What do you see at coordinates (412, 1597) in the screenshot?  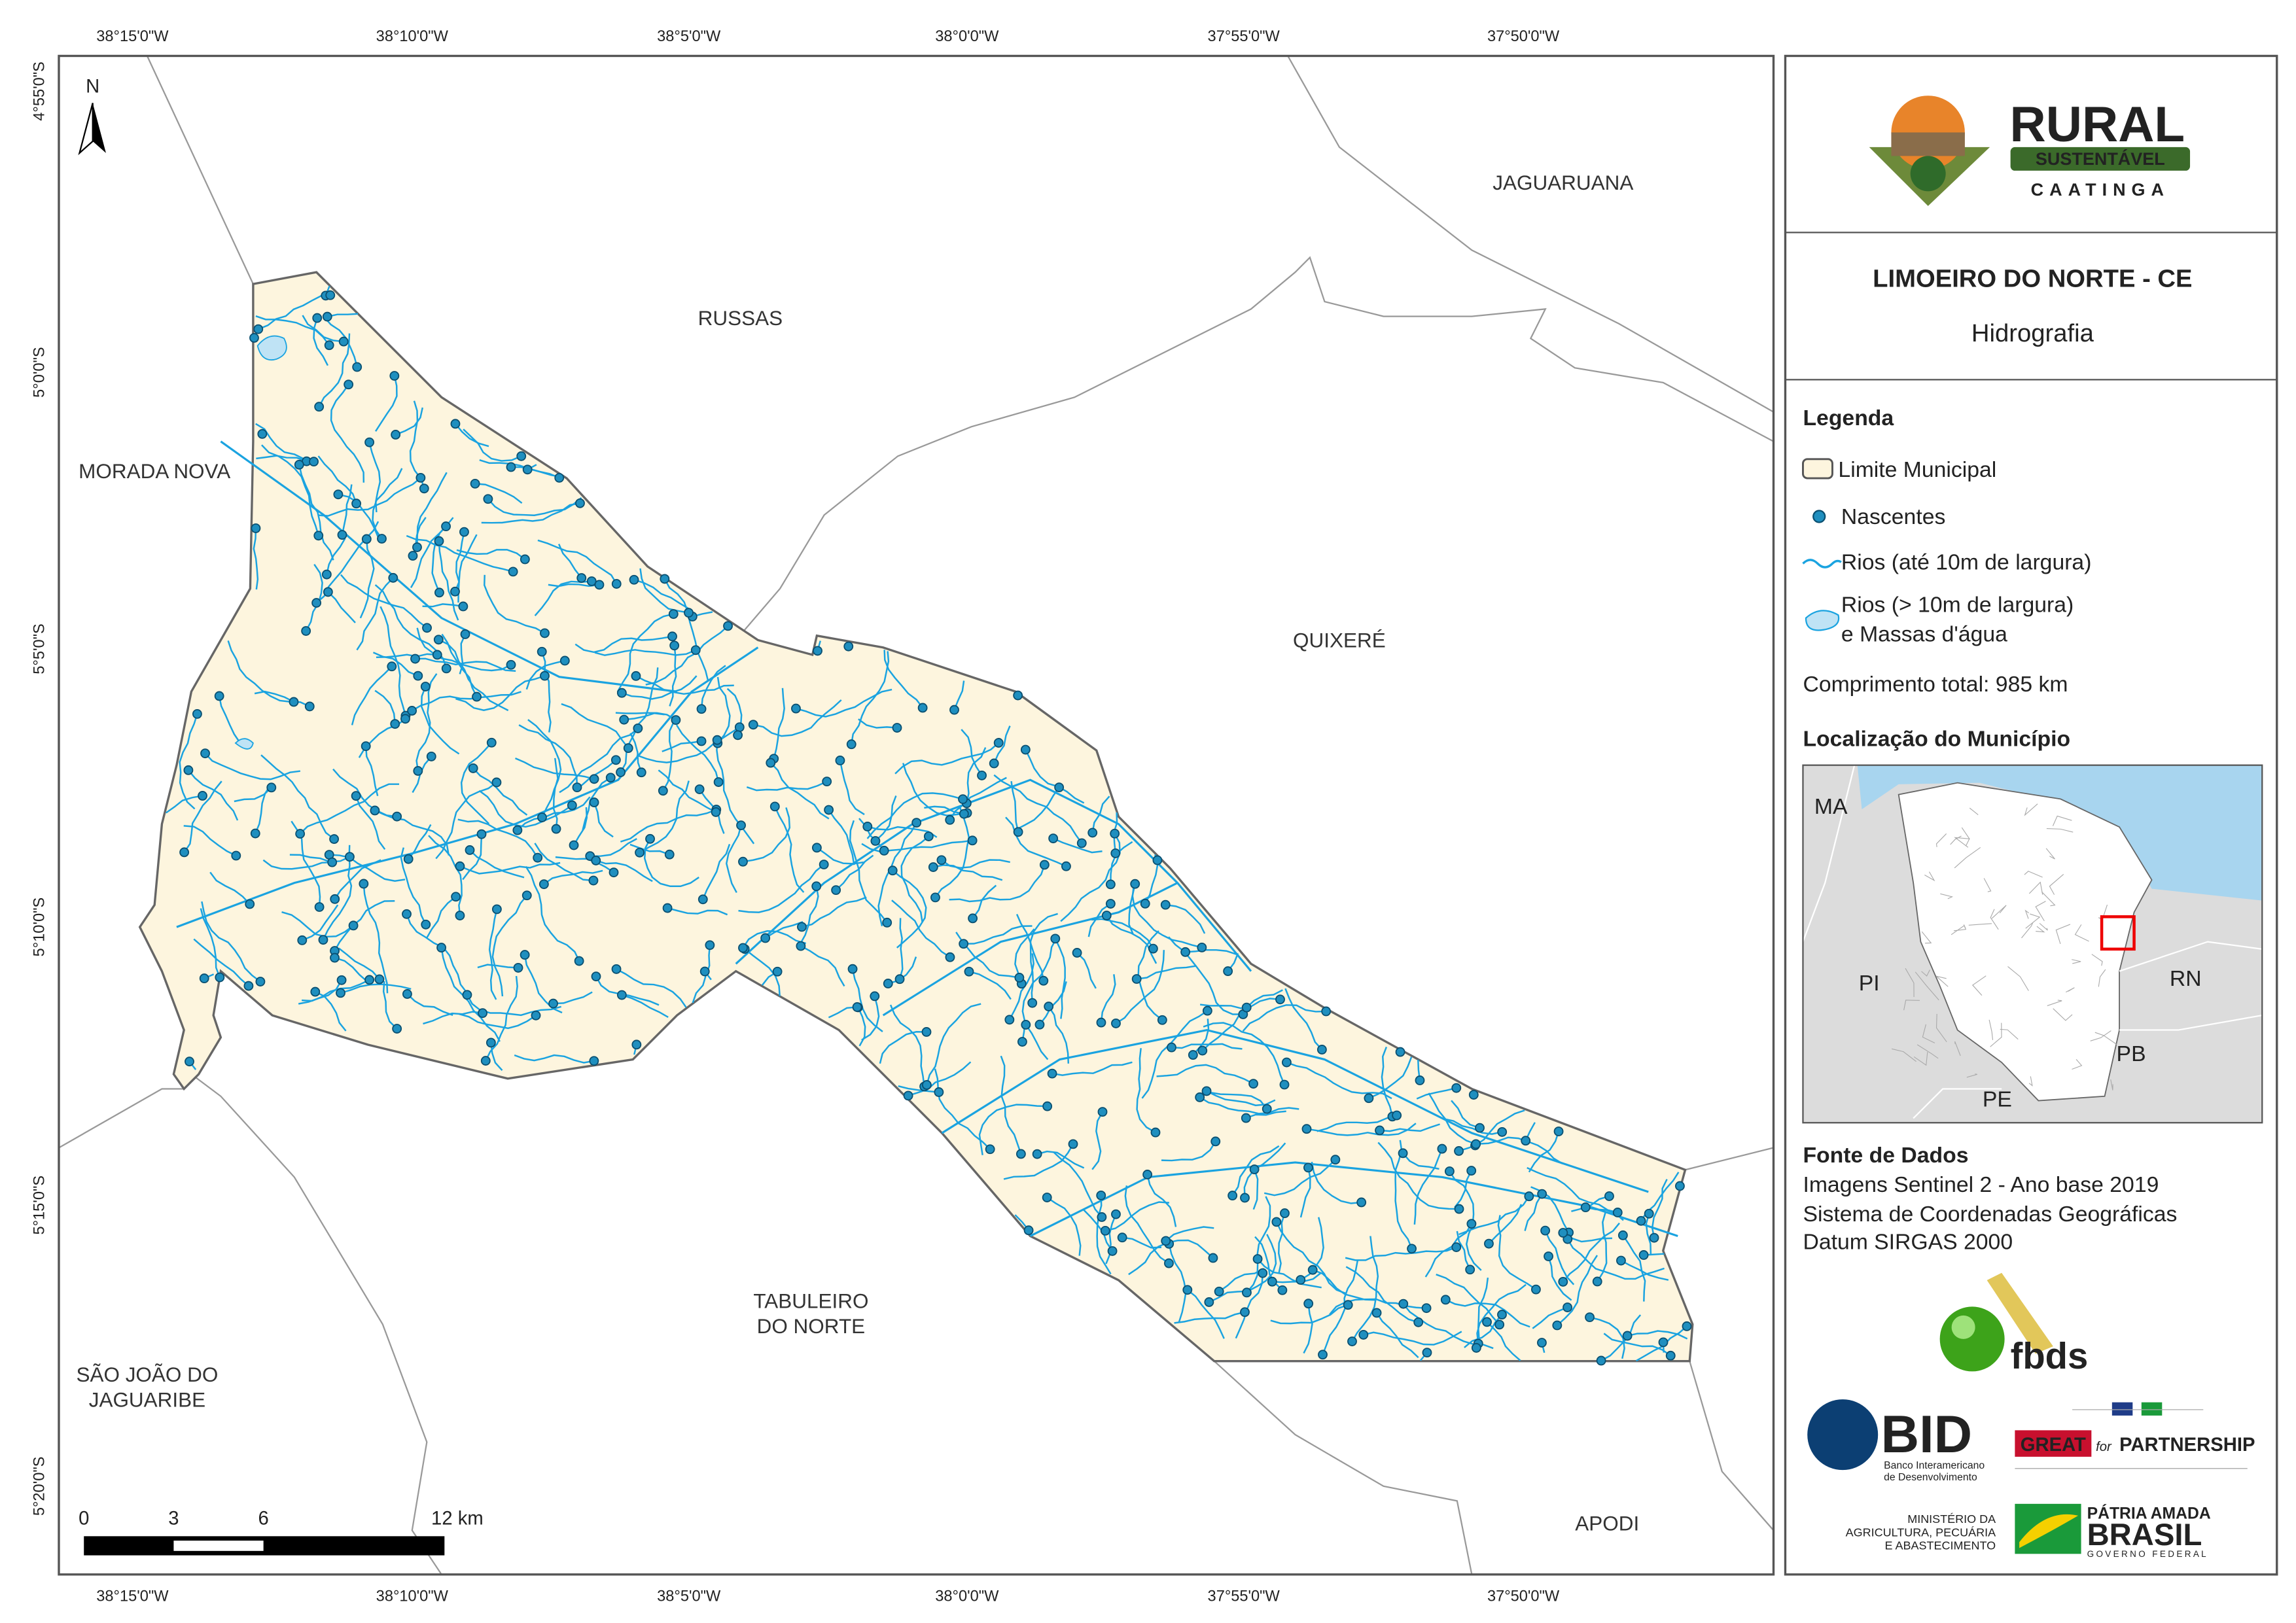 I see `lon-label: 38°10'0"W` at bounding box center [412, 1597].